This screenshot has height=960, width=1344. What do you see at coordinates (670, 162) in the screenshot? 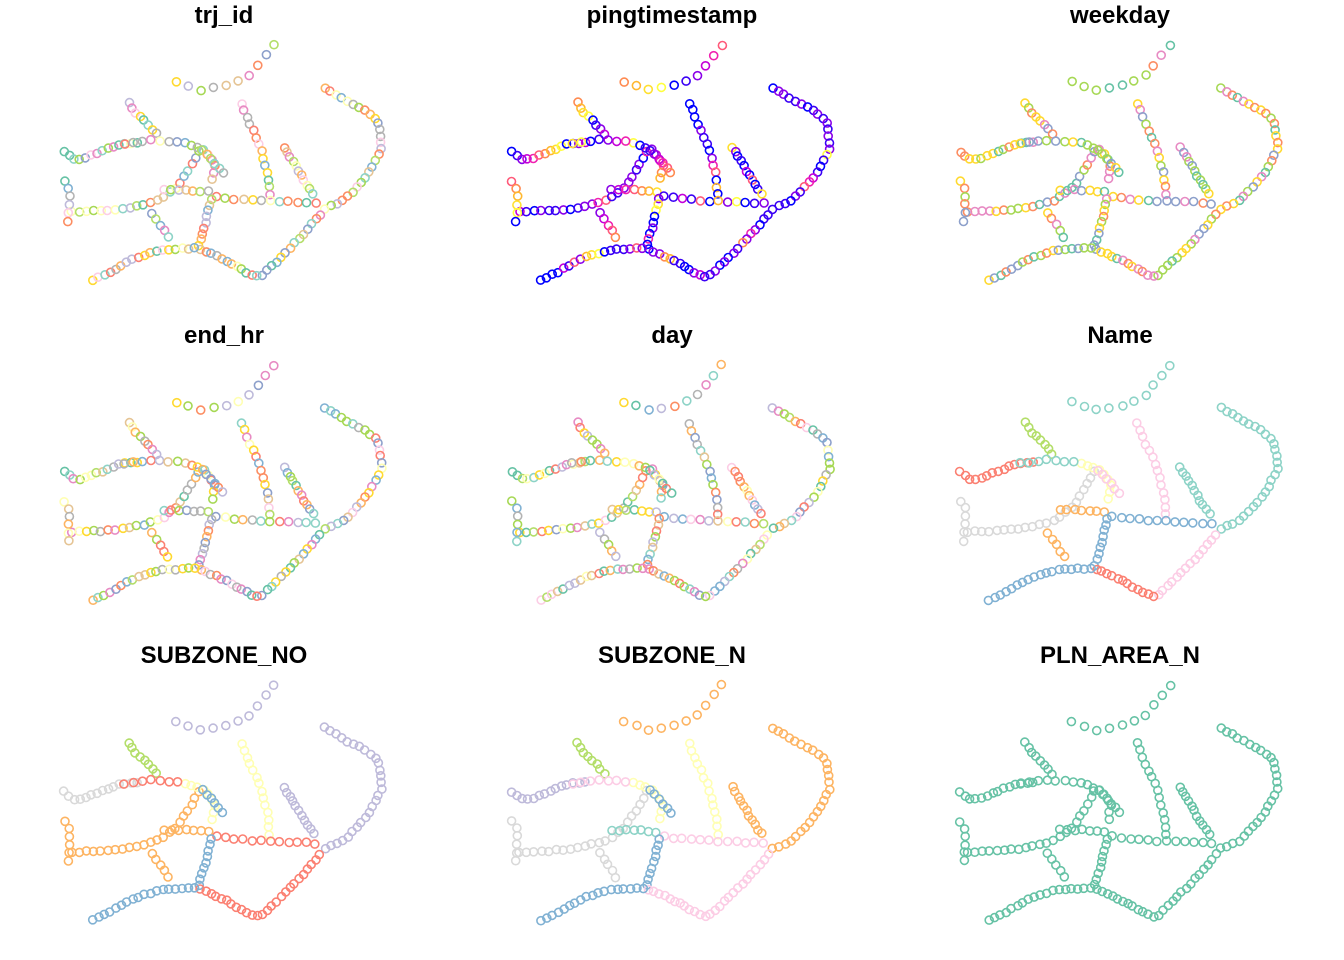
I see `scatter-plot` at bounding box center [670, 162].